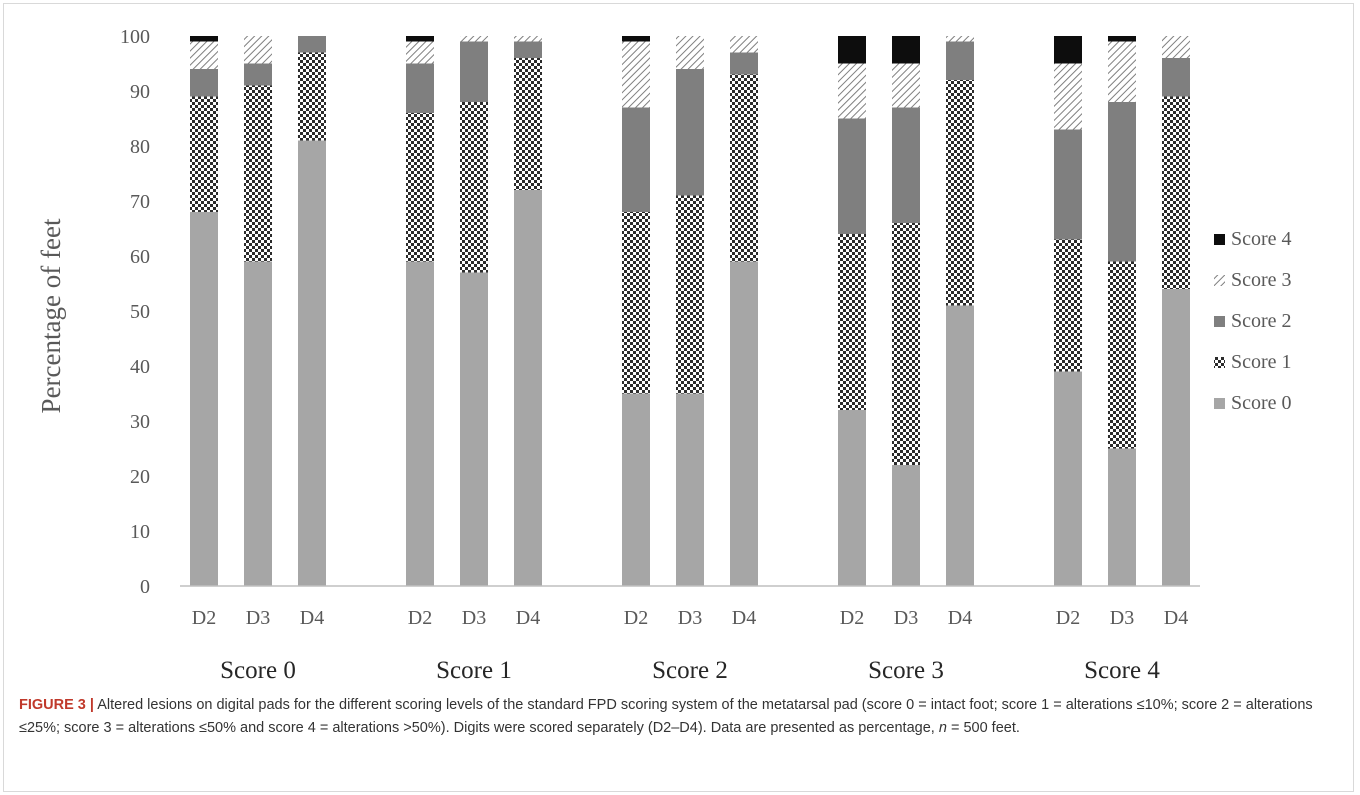 This screenshot has width=1360, height=795. I want to click on group-label: Score 1, so click(474, 670).